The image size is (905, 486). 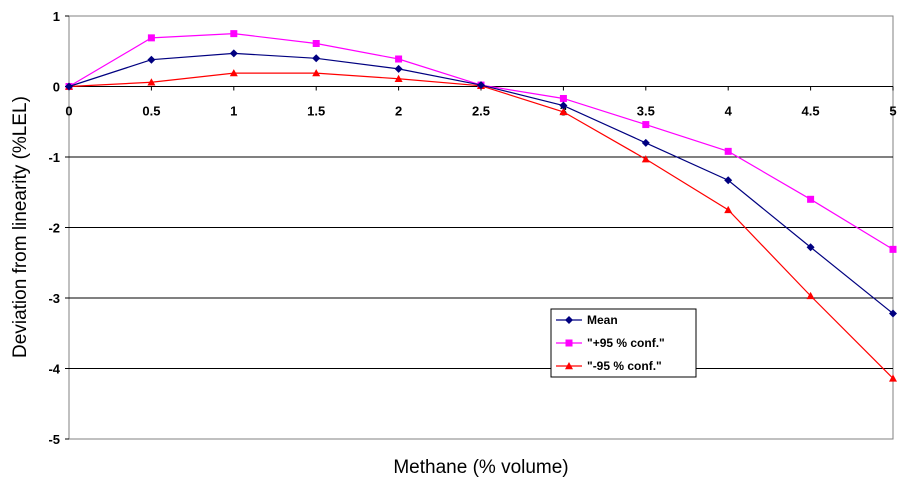 What do you see at coordinates (54, 439) in the screenshot?
I see `y-tick-label: -5` at bounding box center [54, 439].